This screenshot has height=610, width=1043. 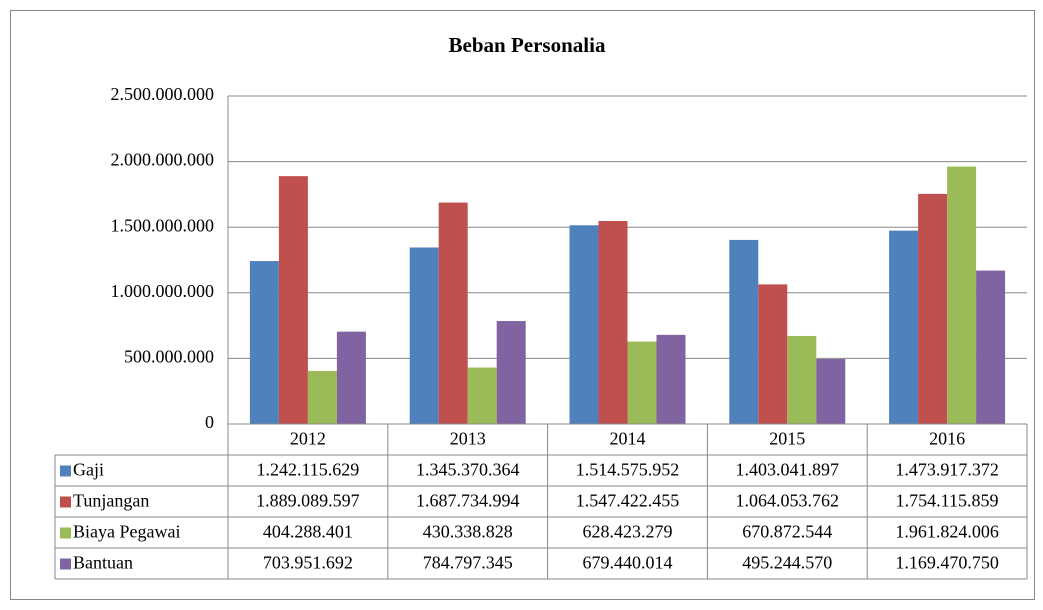 What do you see at coordinates (628, 501) in the screenshot?
I see `table-value: 1.547.422.455` at bounding box center [628, 501].